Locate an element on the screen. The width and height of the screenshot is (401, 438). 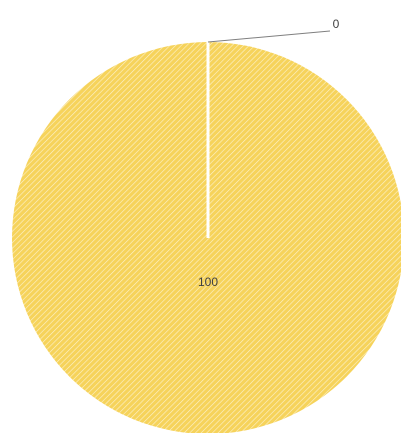
leader-line is located at coordinates (269, 36).